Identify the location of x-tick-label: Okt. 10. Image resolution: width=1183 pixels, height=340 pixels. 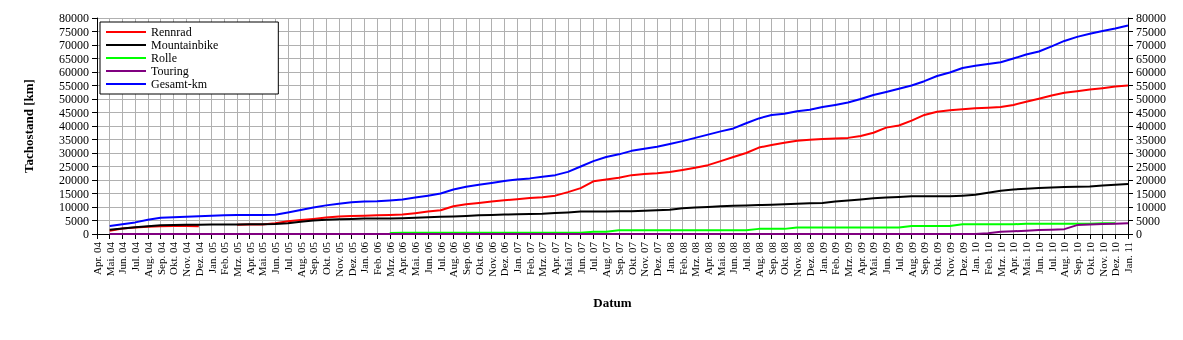
(1089, 258).